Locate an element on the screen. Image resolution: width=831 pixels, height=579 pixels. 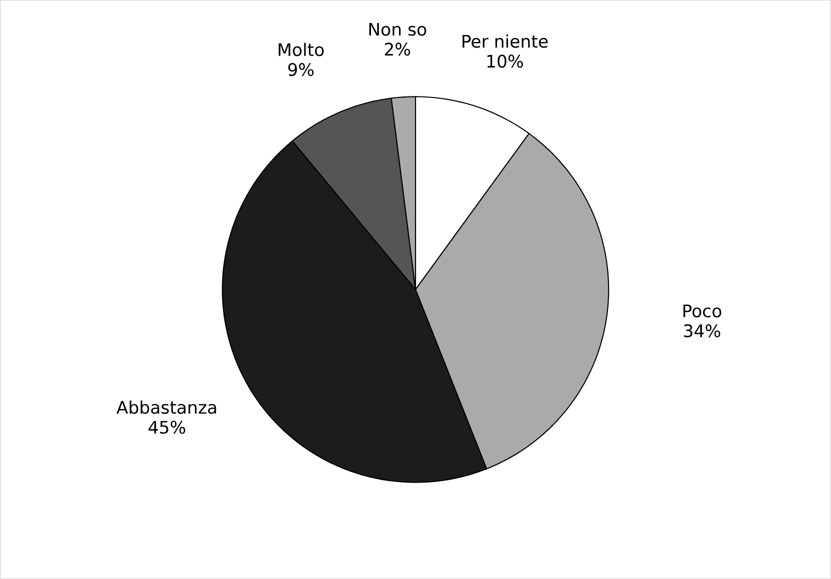
data-label: 45% is located at coordinates (167, 427).